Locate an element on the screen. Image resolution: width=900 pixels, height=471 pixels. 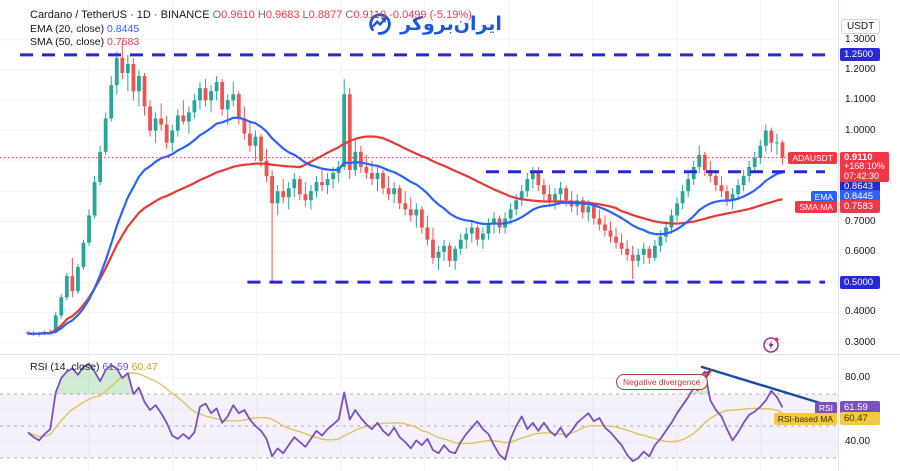
rsi-legend: RSI (14, close) 61.59 60.47 is located at coordinates (94, 367).